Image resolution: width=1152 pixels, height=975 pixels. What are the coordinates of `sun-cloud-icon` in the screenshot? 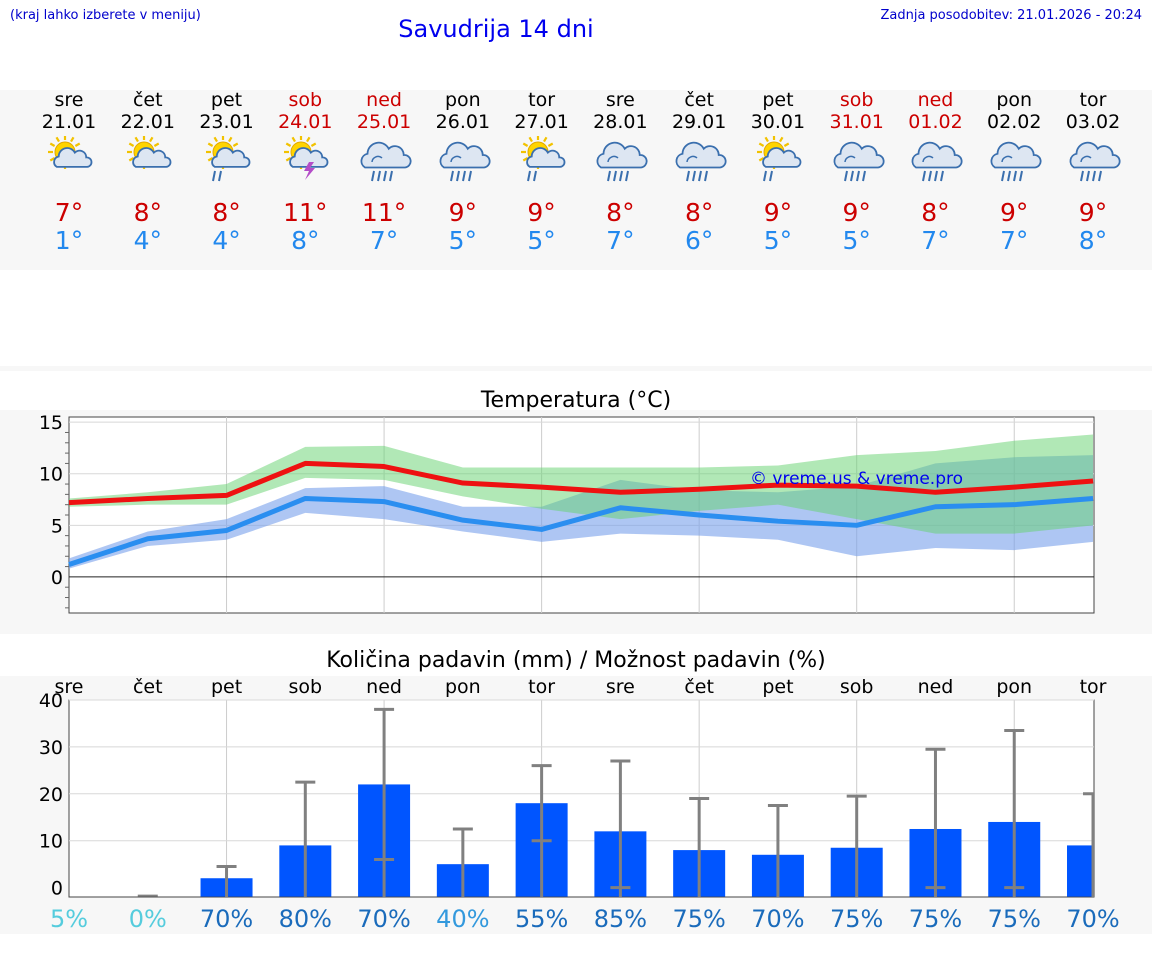 It's located at (149, 152).